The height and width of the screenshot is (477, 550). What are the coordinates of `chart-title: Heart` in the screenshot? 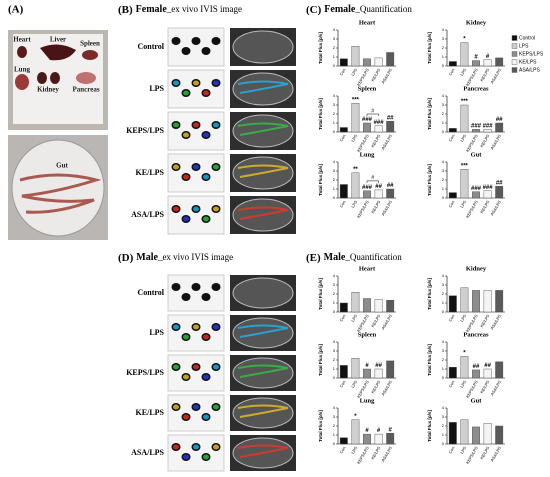 It's located at (367, 268).